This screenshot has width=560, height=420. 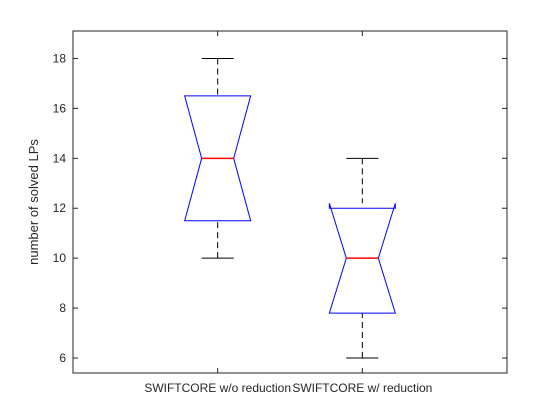 I want to click on box-body, so click(x=362, y=258).